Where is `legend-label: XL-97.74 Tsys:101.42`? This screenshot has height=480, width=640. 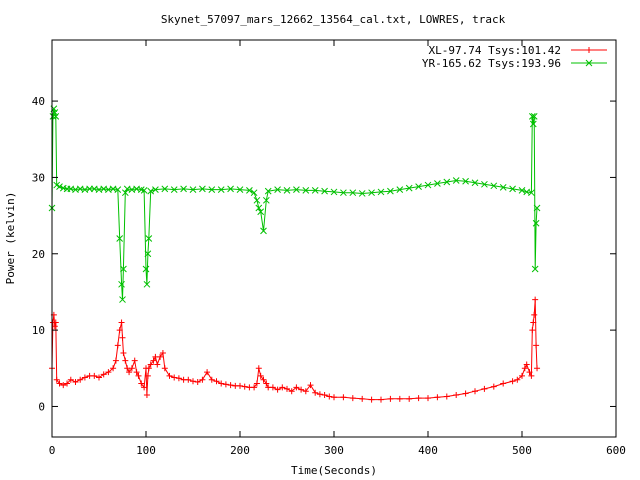
legend-label: XL-97.74 Tsys:101.42 is located at coordinates (495, 50).